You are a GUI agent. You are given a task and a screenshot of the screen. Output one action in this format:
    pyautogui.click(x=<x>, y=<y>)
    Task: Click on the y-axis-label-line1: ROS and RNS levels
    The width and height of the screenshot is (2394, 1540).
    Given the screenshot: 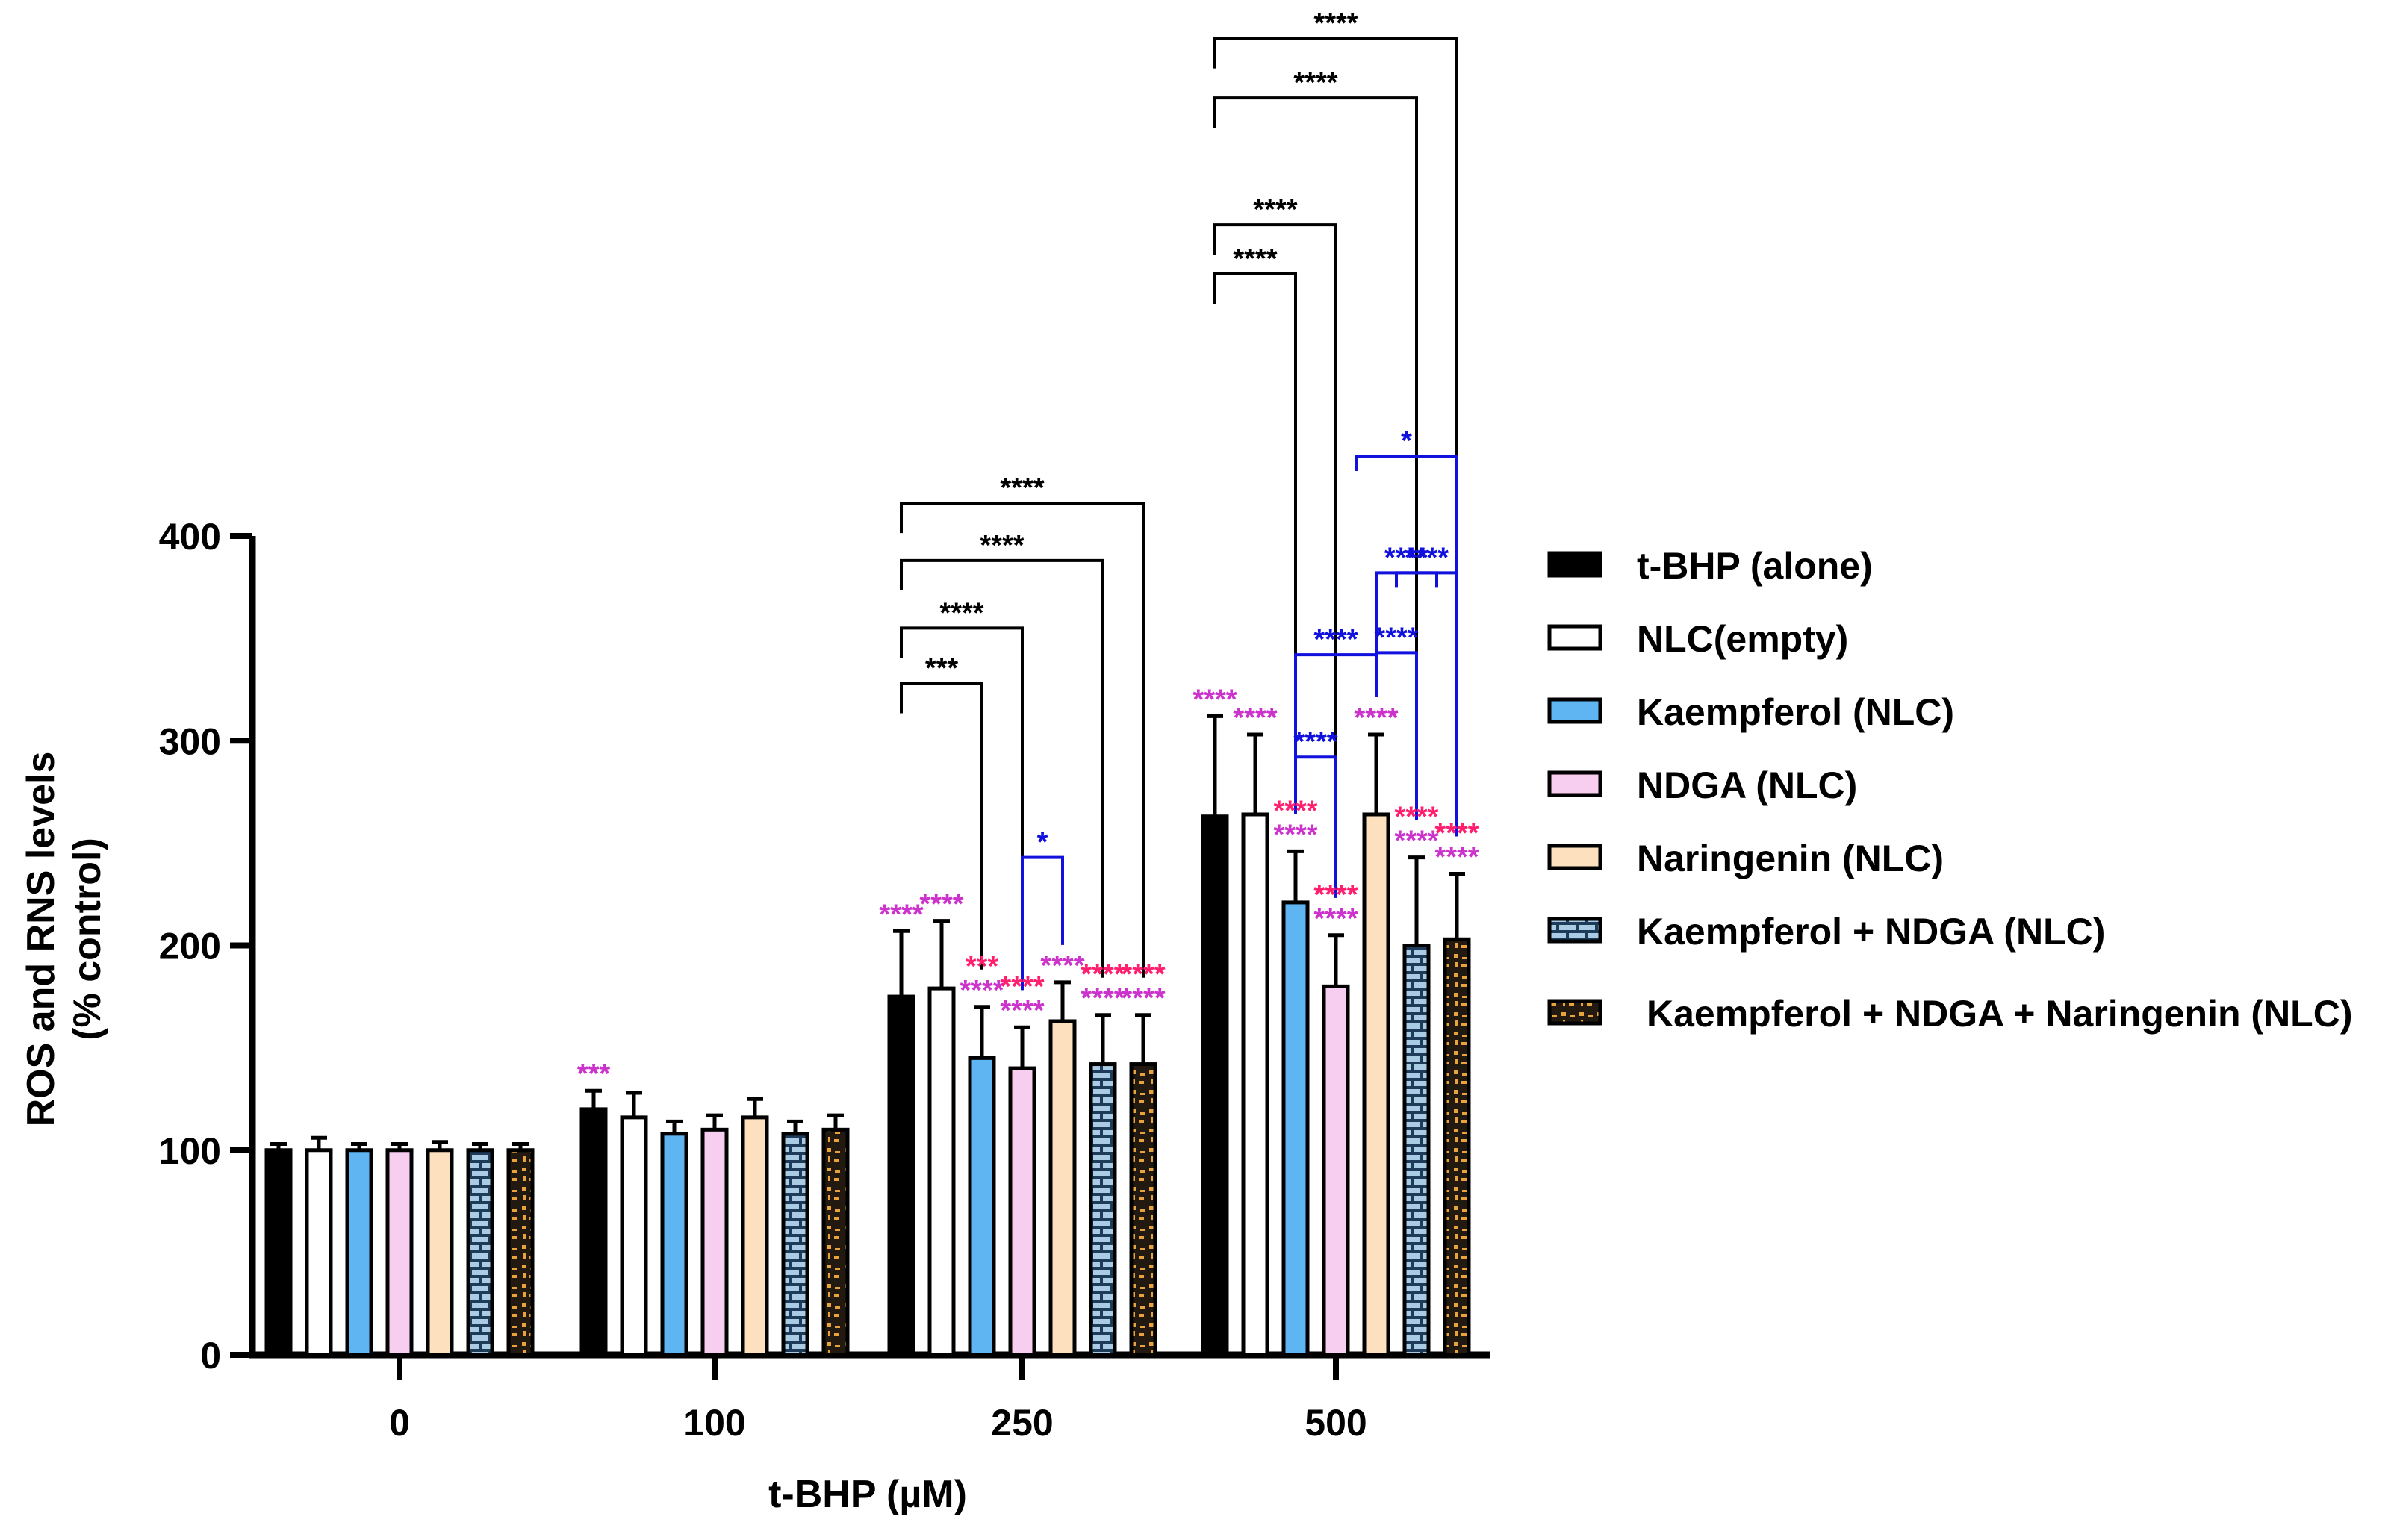 What is the action you would take?
    pyautogui.click(x=41, y=940)
    